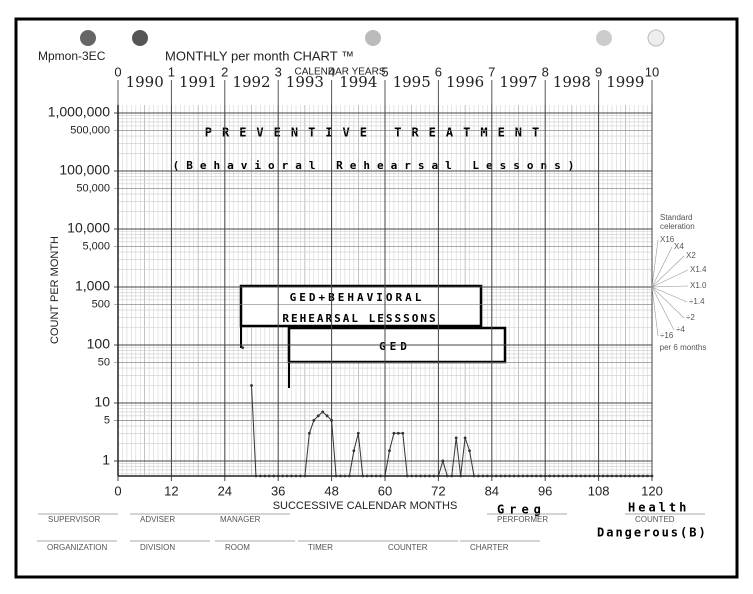  Describe the element at coordinates (104, 362) in the screenshot. I see `y-tick-label: 50` at that location.